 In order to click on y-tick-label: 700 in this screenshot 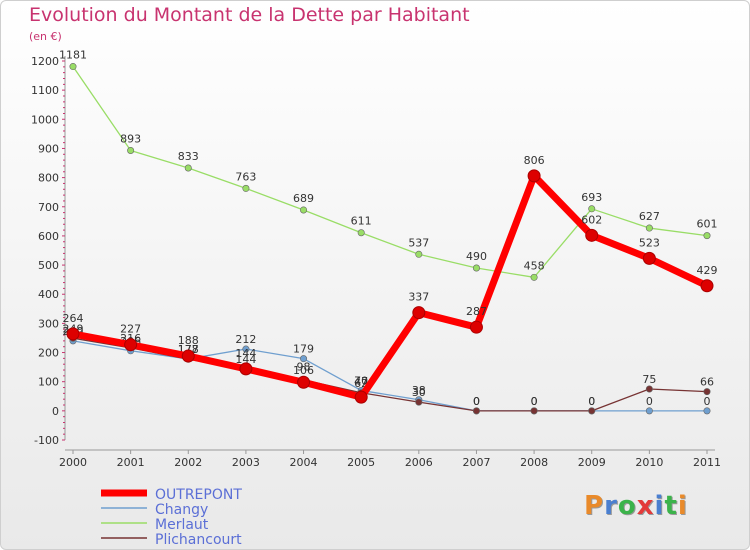, I will do `click(48, 207)`.